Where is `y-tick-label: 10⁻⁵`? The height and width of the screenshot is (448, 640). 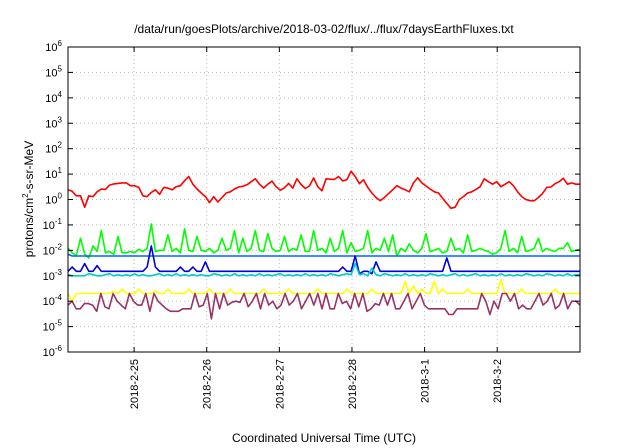
y-tick-label: 10⁻⁵ is located at coordinates (53, 326).